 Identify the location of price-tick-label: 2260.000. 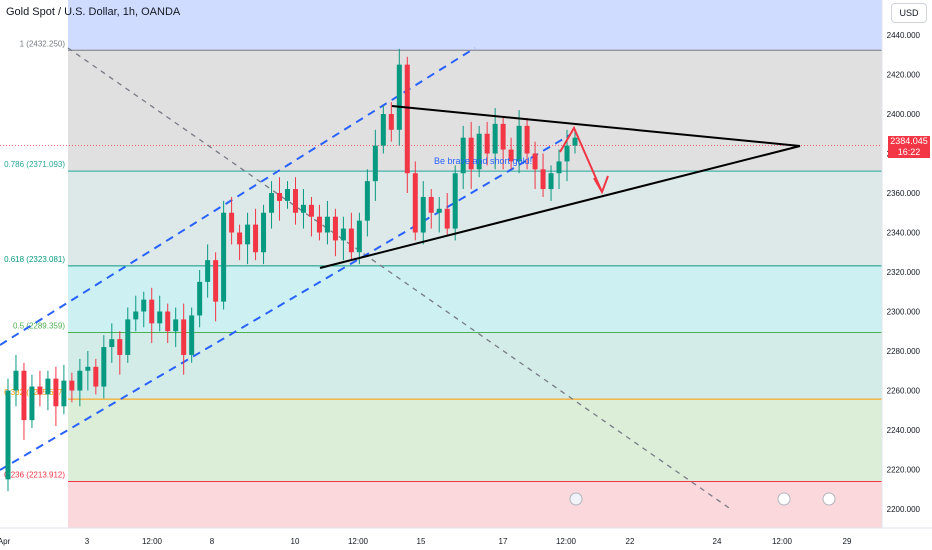
(904, 391).